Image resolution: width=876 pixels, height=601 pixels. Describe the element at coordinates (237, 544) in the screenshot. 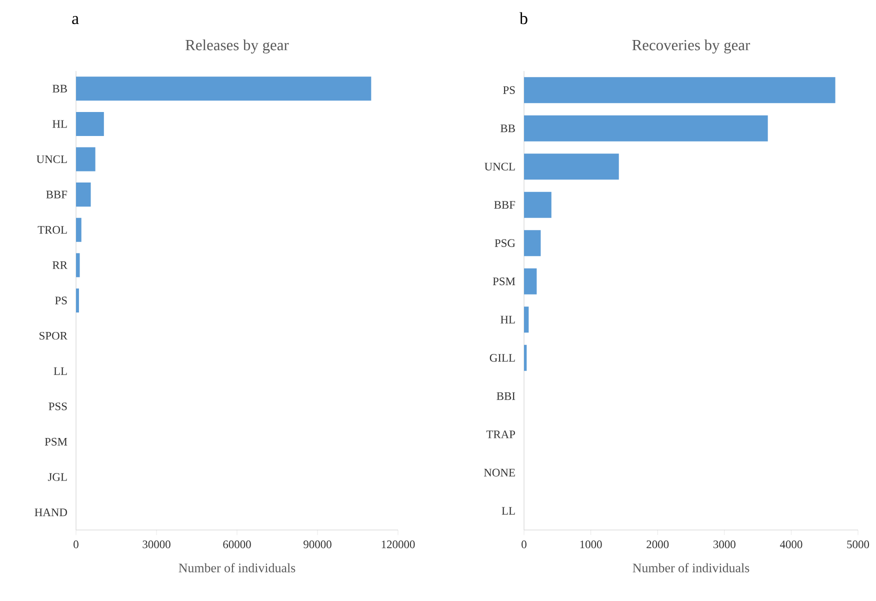

I see `x-tick-label: 60000` at that location.